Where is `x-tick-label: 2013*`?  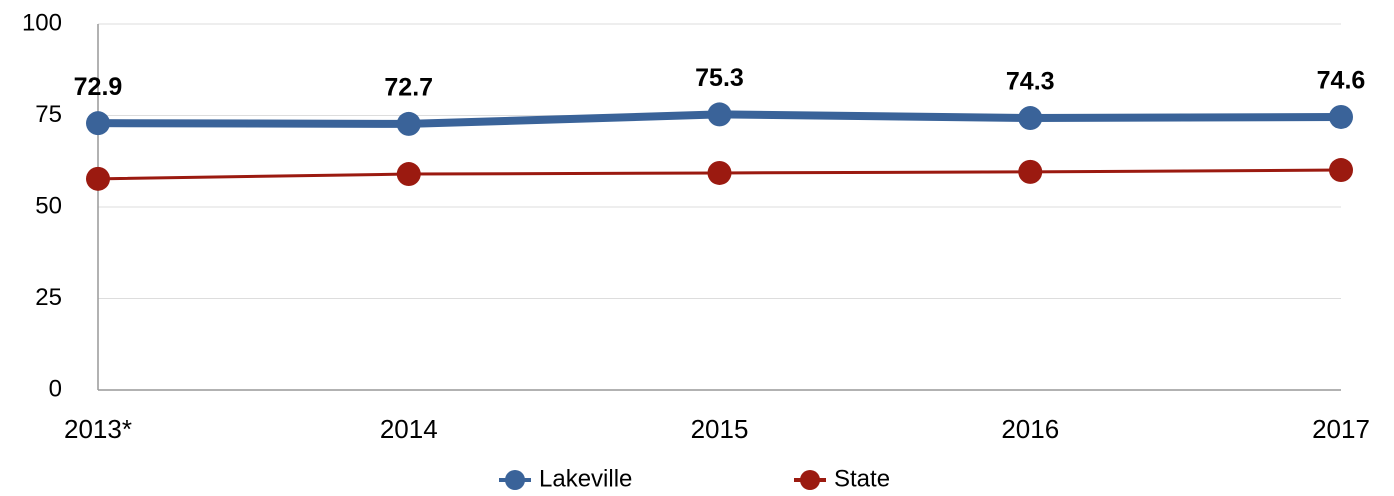
x-tick-label: 2013* is located at coordinates (98, 429).